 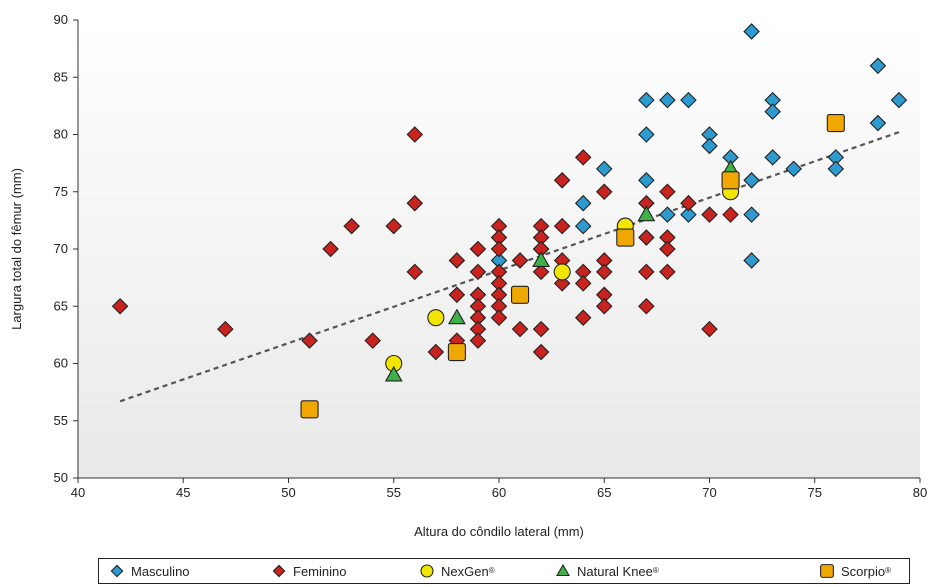 What do you see at coordinates (562, 272) in the screenshot?
I see `nexgen-point` at bounding box center [562, 272].